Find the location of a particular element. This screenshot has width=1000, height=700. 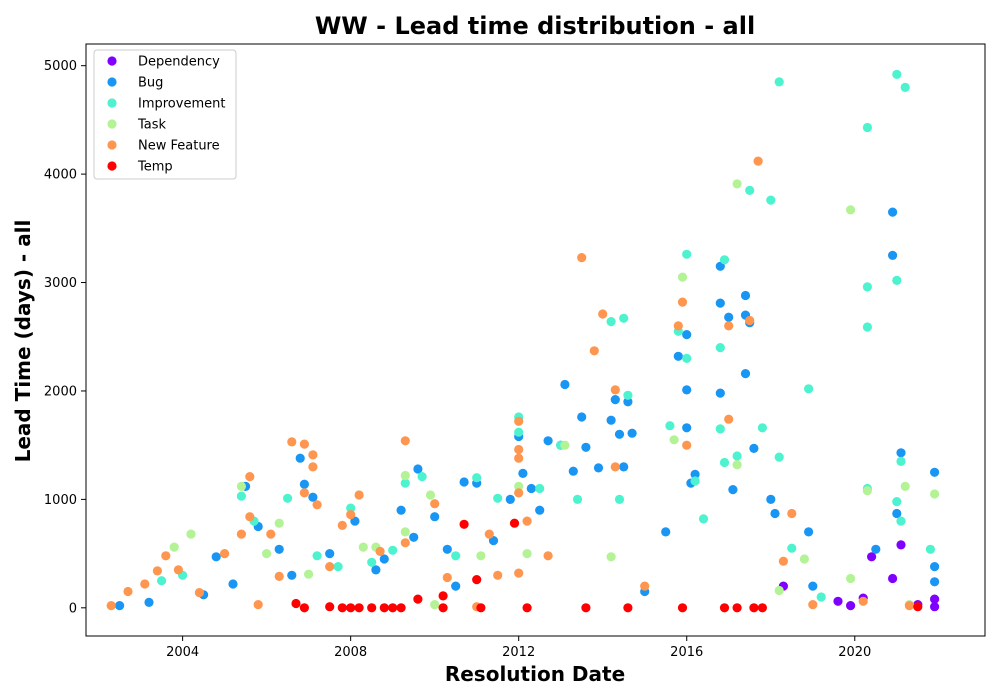

y-tick-label: 3000 is located at coordinates (60, 283).